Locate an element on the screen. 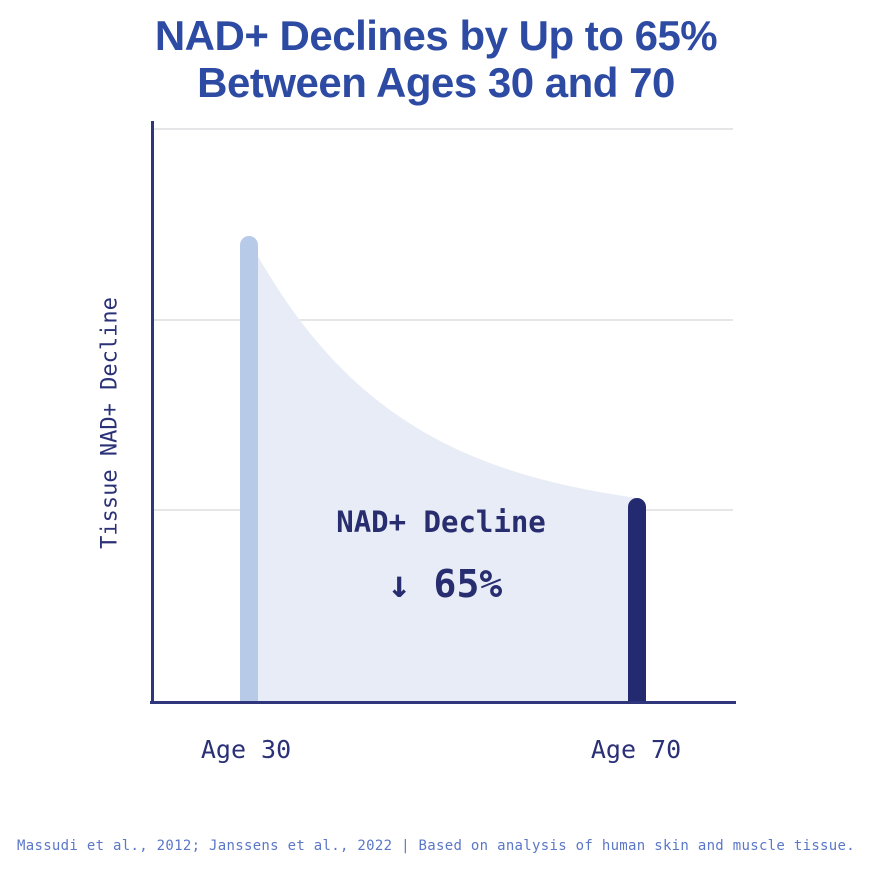 The width and height of the screenshot is (872, 872). x-axis-line is located at coordinates (443, 702).